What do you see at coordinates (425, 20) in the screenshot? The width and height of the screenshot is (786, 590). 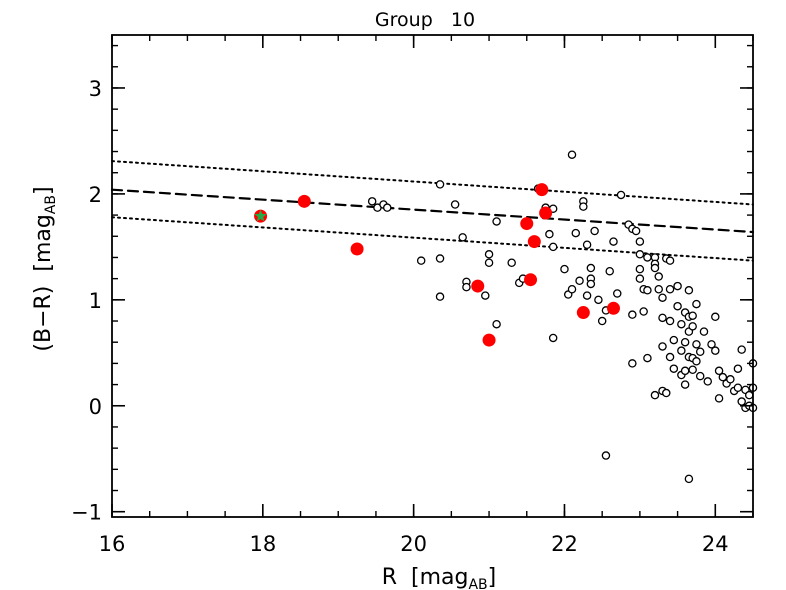 I see `chart-title: Group 10` at bounding box center [425, 20].